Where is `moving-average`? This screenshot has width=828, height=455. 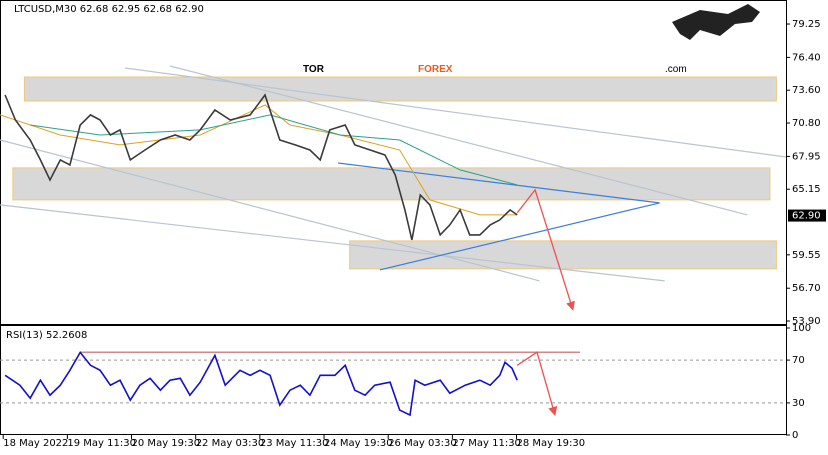
moving-average is located at coordinates (274, 150).